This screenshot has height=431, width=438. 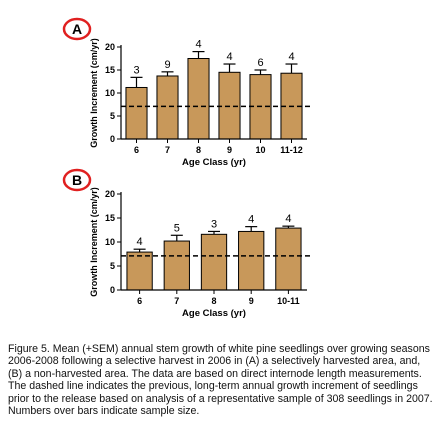 What do you see at coordinates (288, 301) in the screenshot?
I see `x-tick-label: 10-11` at bounding box center [288, 301].